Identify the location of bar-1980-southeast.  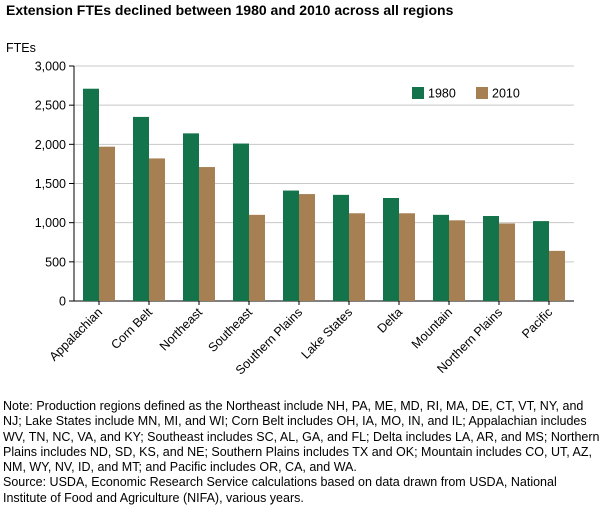
(241, 222).